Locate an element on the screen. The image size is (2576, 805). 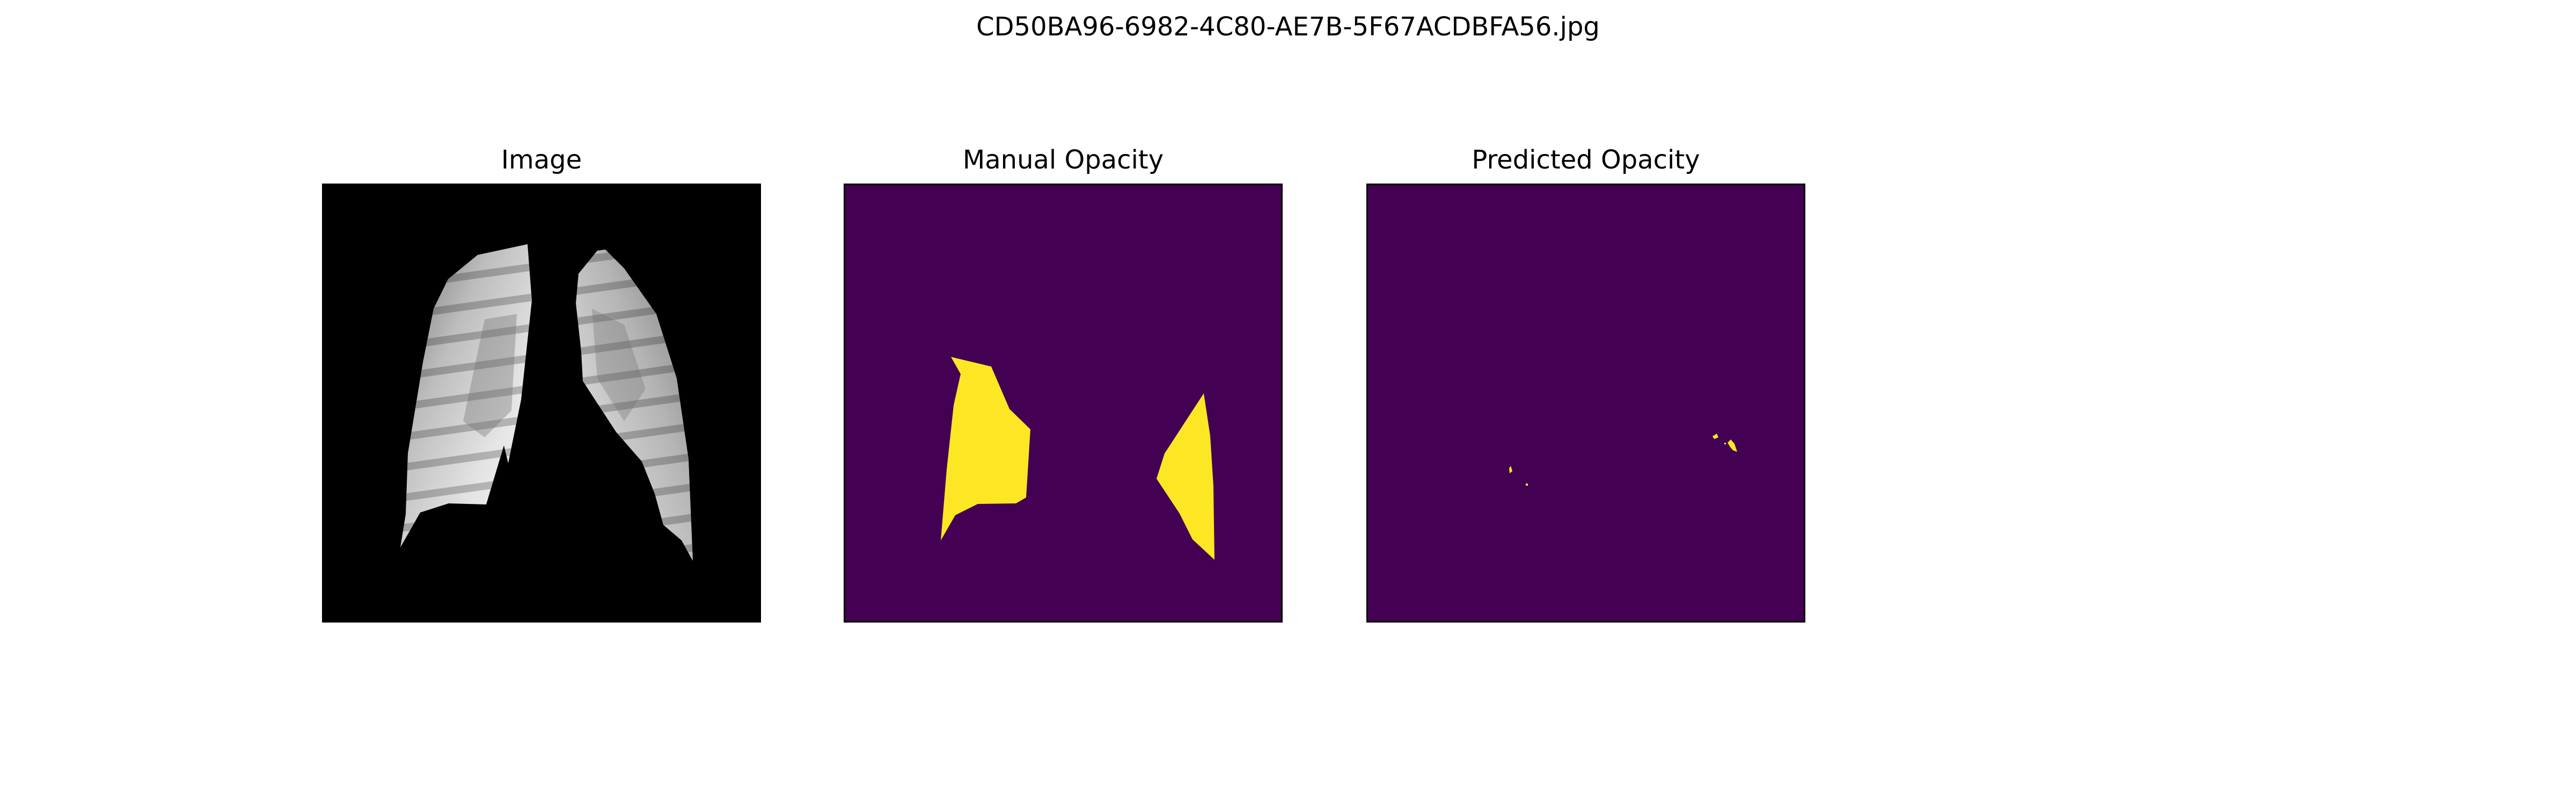
predicted-opacity-frame is located at coordinates (1585, 403).